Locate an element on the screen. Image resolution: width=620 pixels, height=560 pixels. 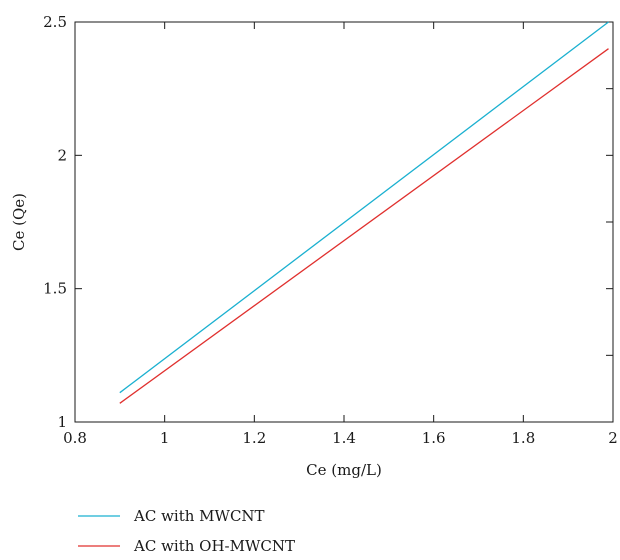
x-tick-label: 2 is located at coordinates (613, 438).